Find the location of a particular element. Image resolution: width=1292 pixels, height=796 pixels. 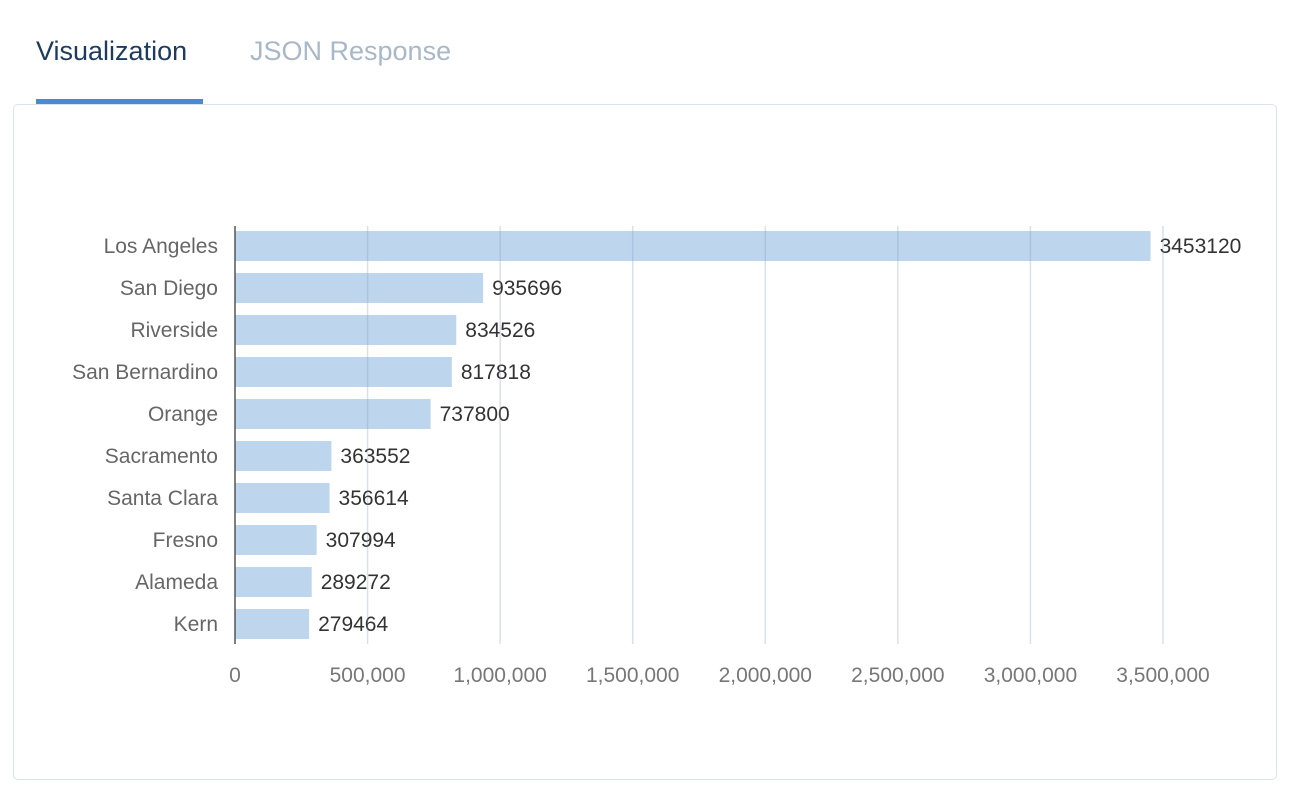

category-label: Santa Clara is located at coordinates (162, 498).